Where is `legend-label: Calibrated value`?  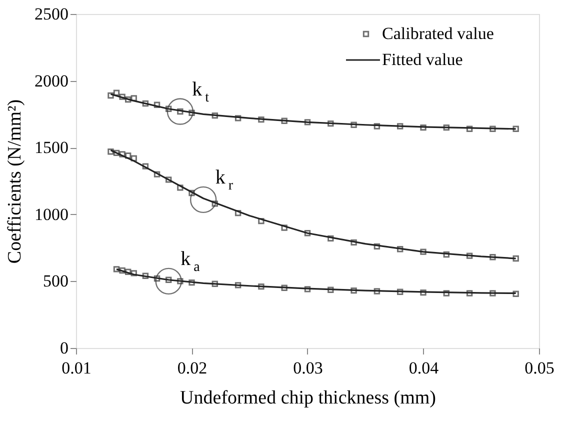
legend-label: Calibrated value is located at coordinates (438, 33).